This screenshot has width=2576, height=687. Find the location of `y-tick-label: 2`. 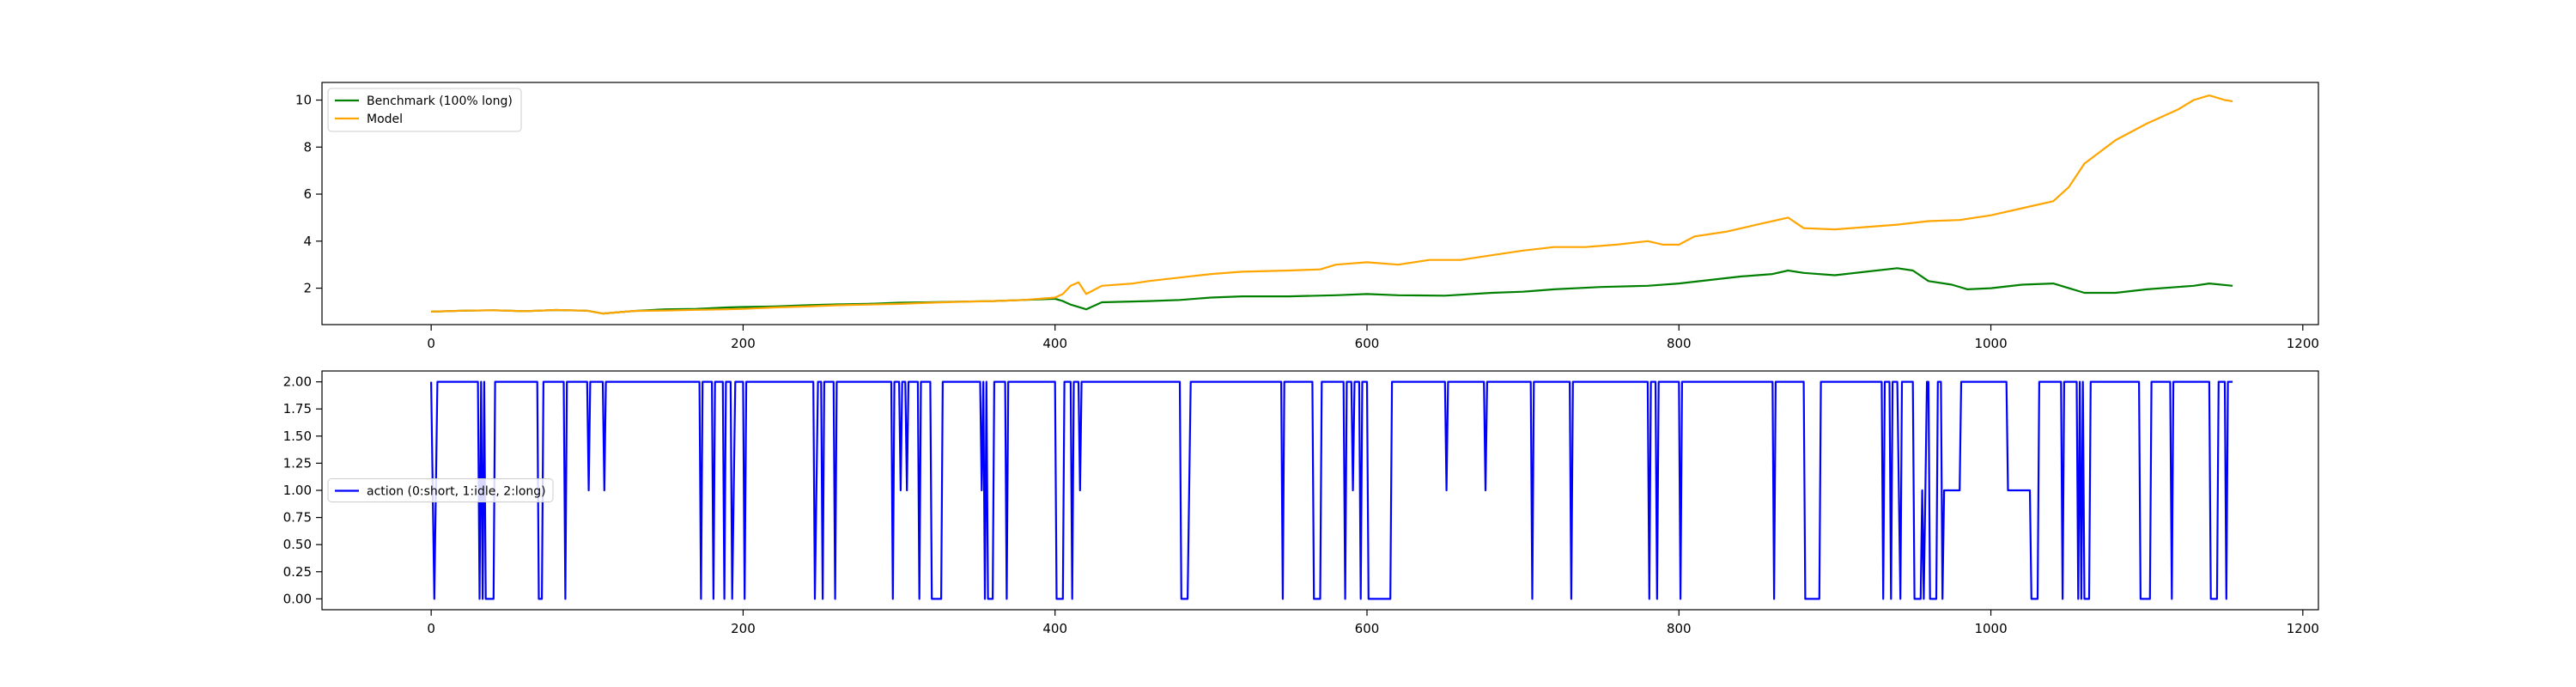

y-tick-label: 2 is located at coordinates (307, 288).